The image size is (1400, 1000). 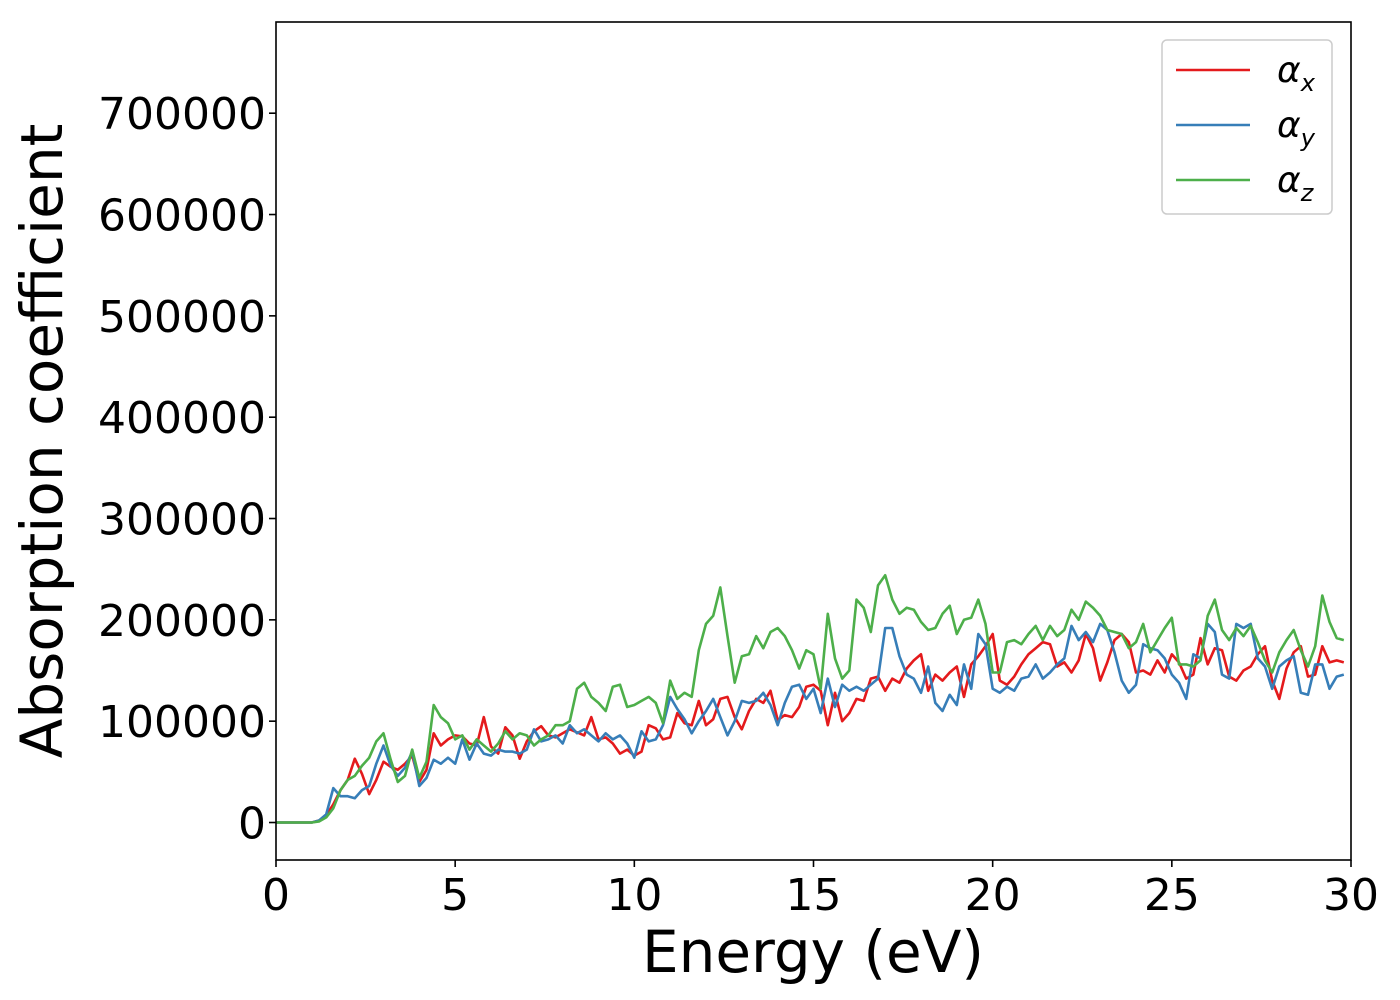 I want to click on legend: αx αy αz, so click(x=1247, y=127).